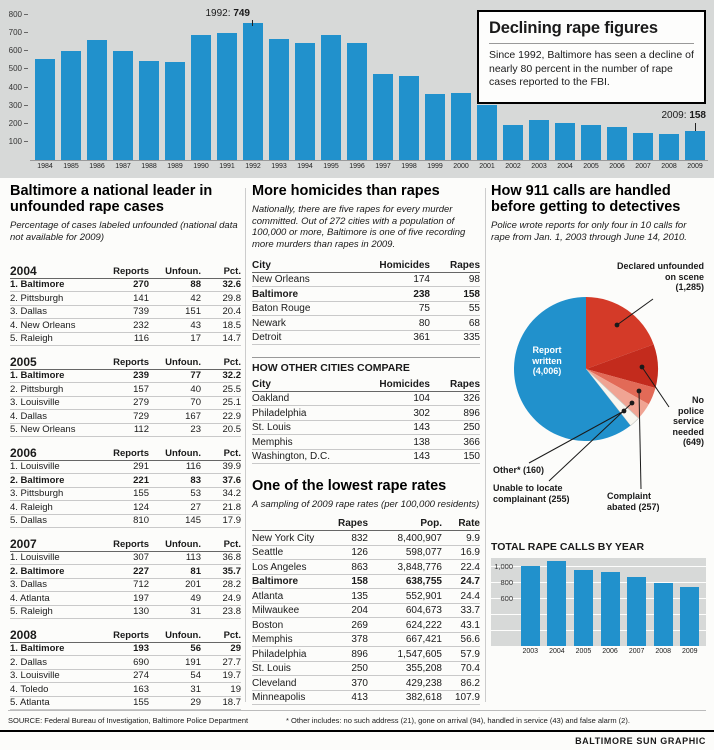 Image resolution: width=714 pixels, height=750 pixels. What do you see at coordinates (276, 610) in the screenshot?
I see `city-cell: Milwaukee` at bounding box center [276, 610].